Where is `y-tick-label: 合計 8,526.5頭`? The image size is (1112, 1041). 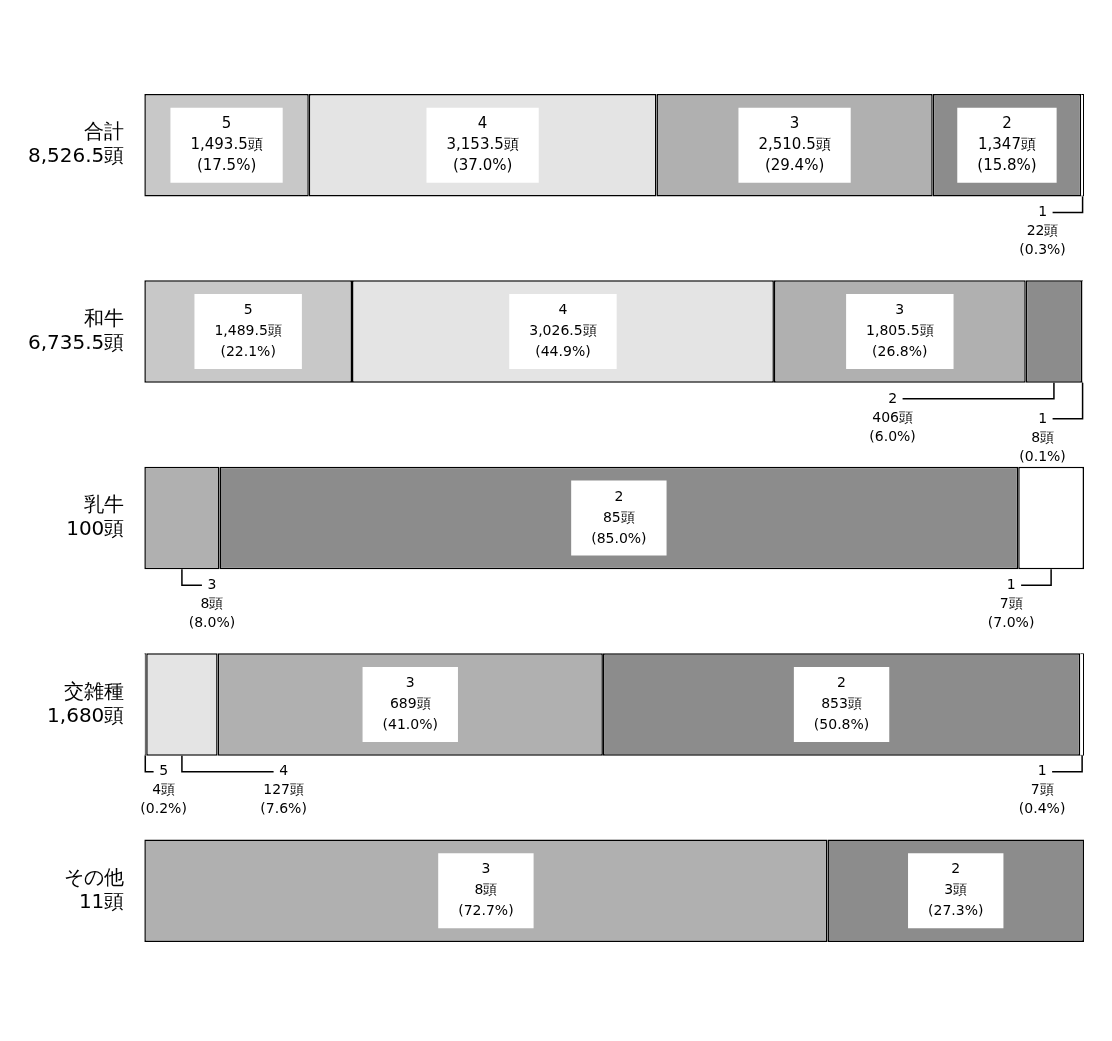 y-tick-label: 合計 8,526.5頭 is located at coordinates (76, 143).